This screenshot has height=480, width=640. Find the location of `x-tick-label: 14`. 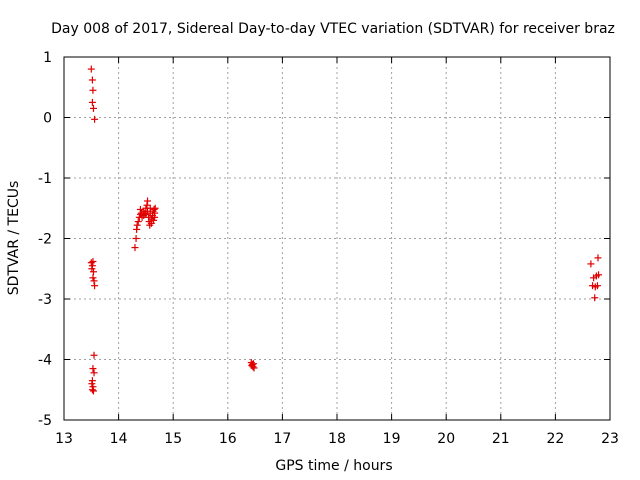

x-tick-label: 14 is located at coordinates (119, 439).